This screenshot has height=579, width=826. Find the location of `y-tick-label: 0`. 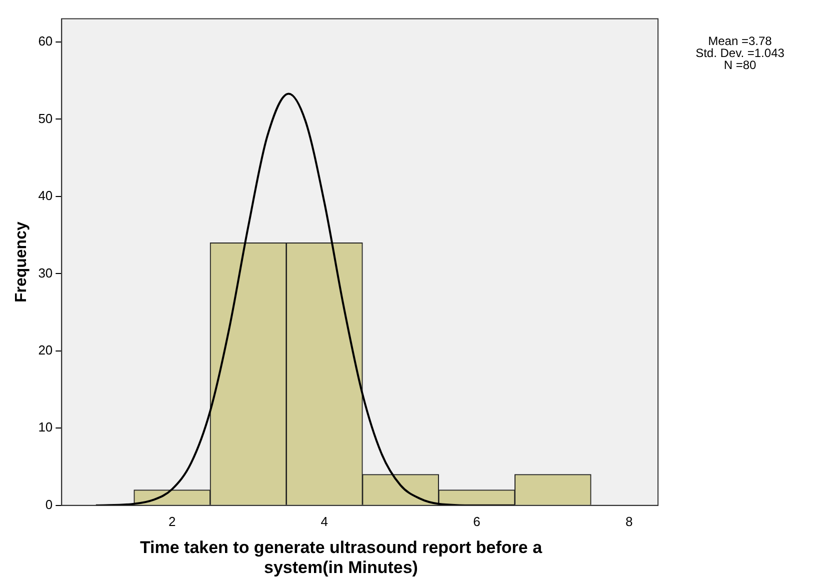

y-tick-label: 0 is located at coordinates (49, 504).